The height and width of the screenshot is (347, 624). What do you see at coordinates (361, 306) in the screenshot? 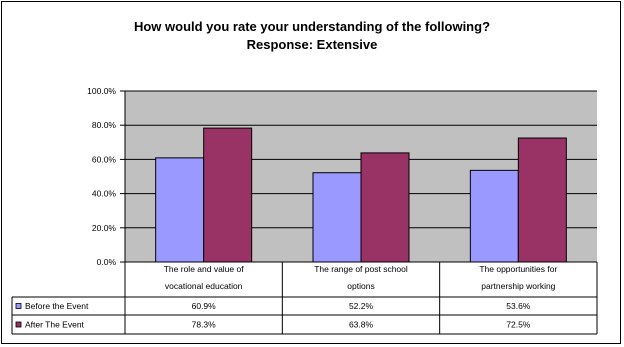
I see `data-table-value: 52.2%` at bounding box center [361, 306].